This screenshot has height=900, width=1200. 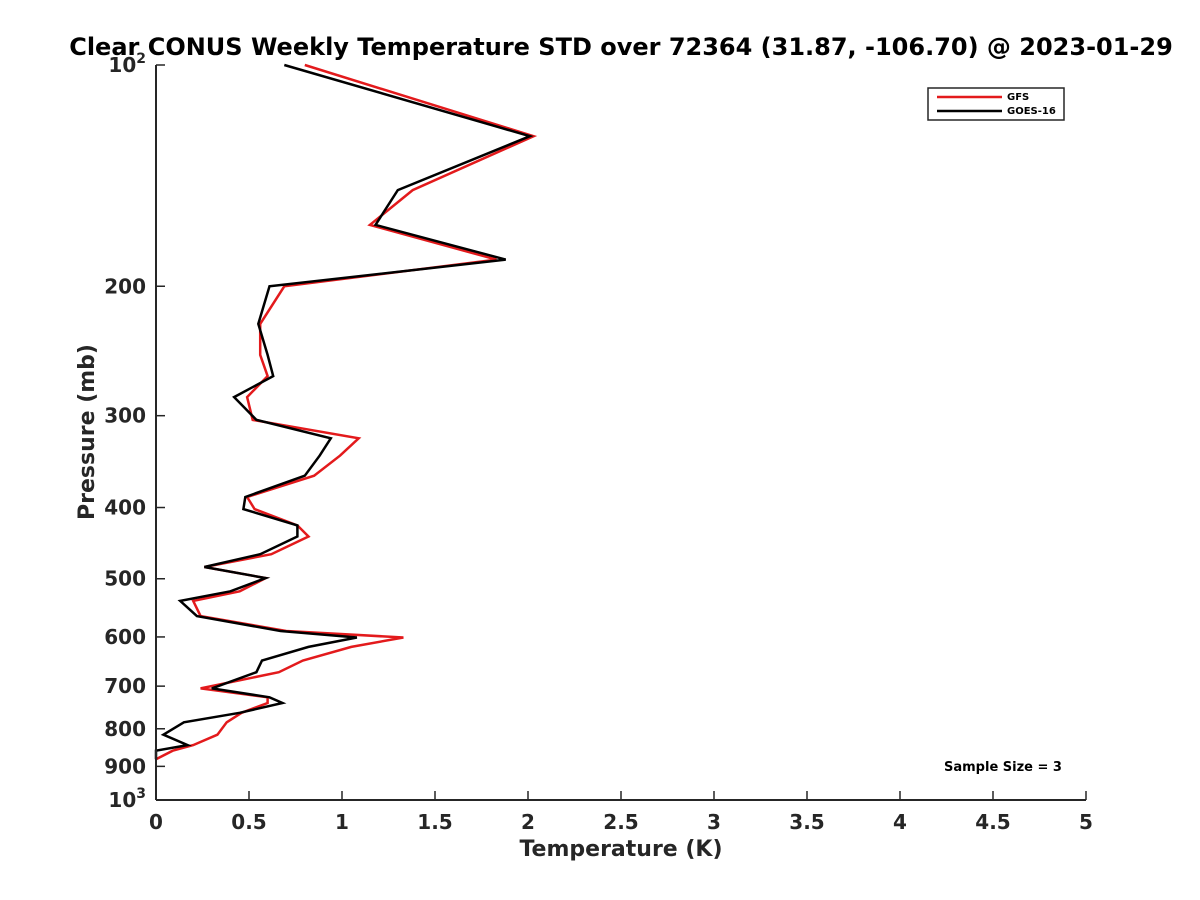 What do you see at coordinates (125, 686) in the screenshot?
I see `y-tick-label: 700` at bounding box center [125, 686].